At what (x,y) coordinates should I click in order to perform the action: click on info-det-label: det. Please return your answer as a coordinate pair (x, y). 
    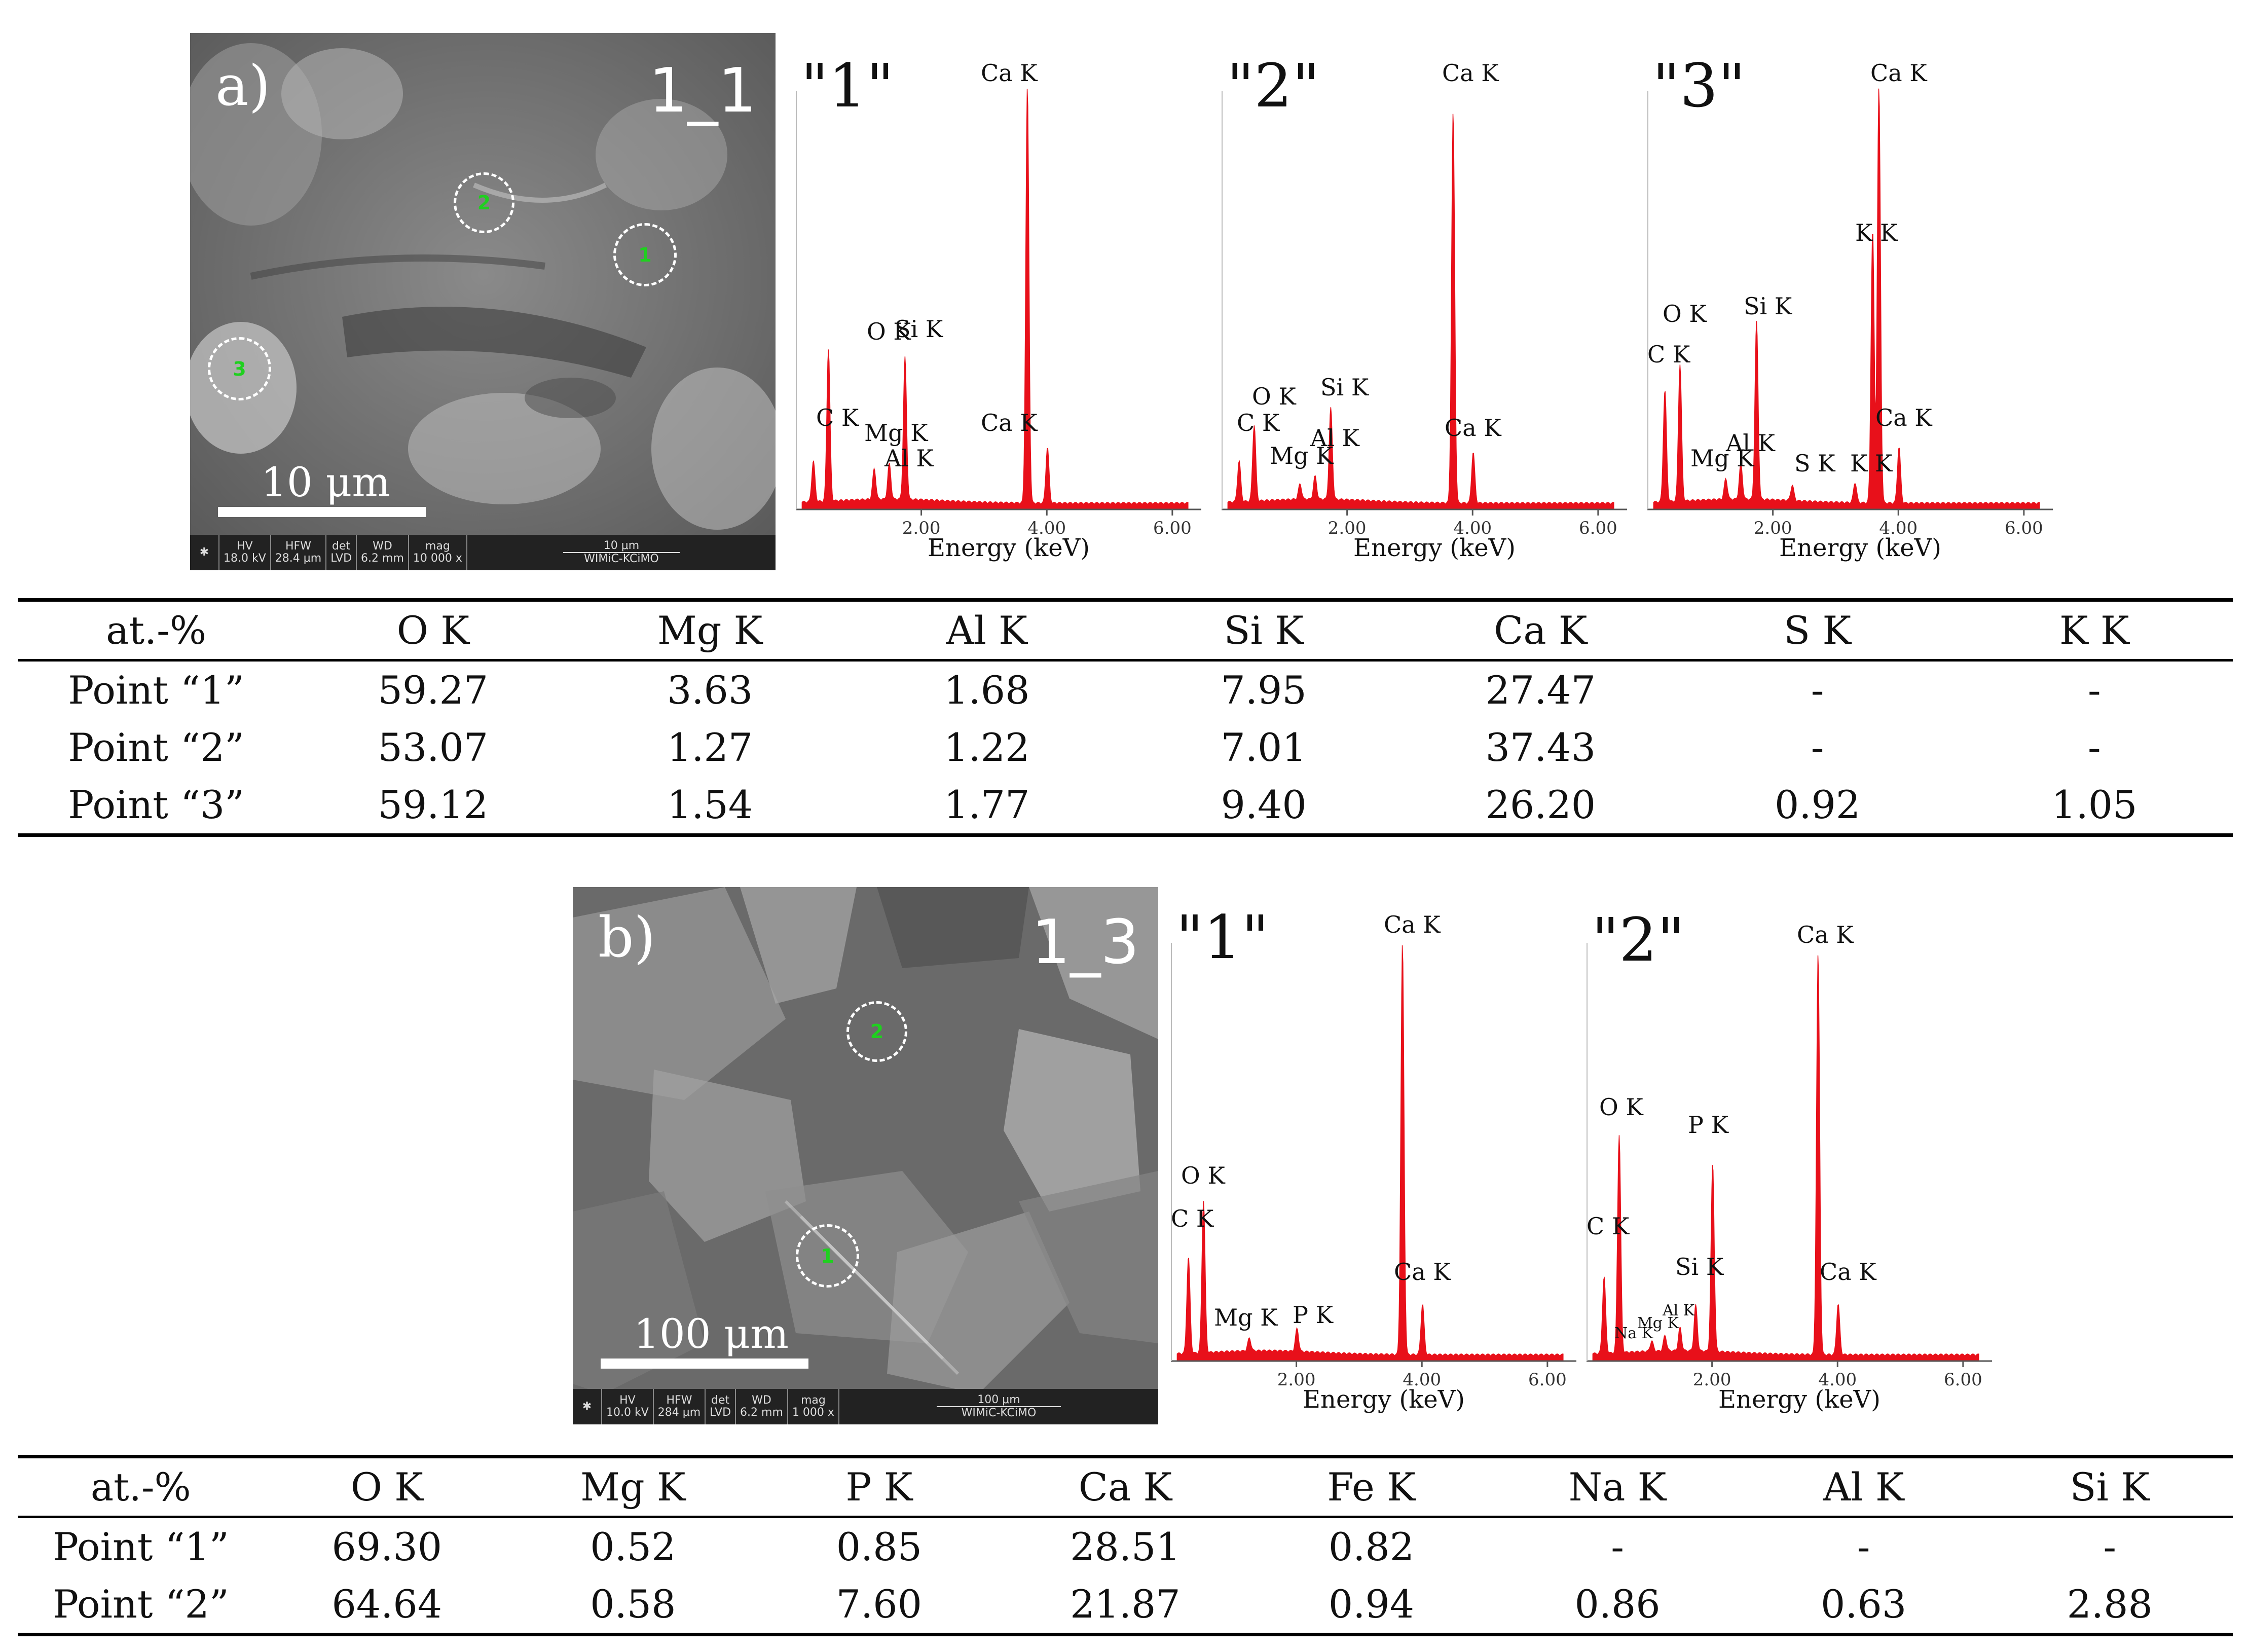
    Looking at the image, I should click on (341, 546).